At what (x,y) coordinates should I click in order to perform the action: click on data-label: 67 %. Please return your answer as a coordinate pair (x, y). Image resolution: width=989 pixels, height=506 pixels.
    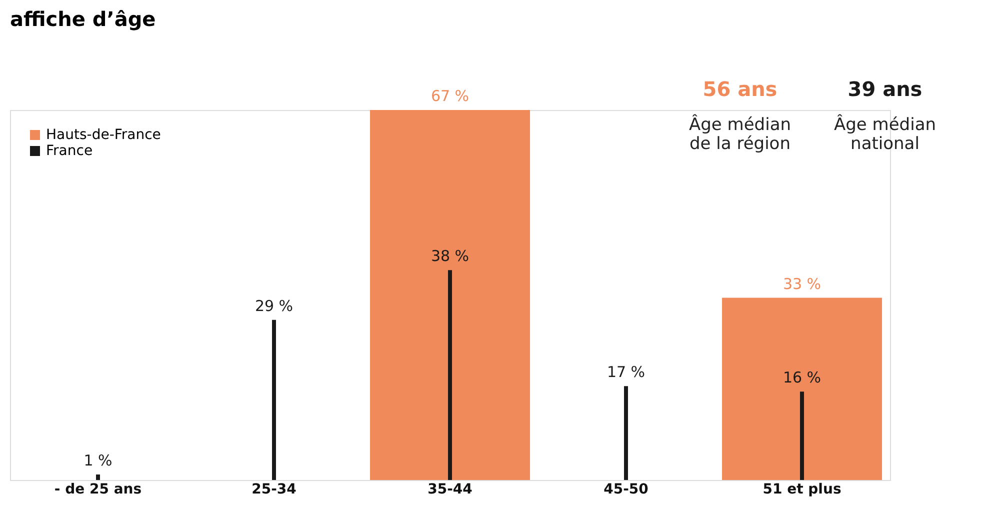
    Looking at the image, I should click on (450, 96).